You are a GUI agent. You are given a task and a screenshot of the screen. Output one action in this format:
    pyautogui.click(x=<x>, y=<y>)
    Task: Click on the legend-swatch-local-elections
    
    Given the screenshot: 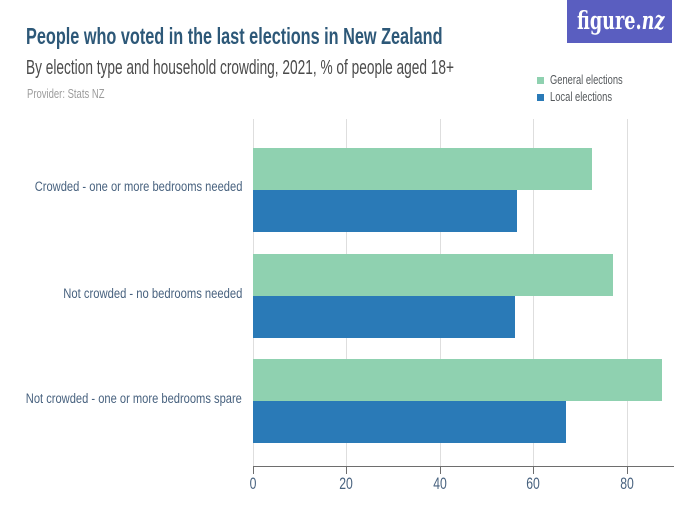 What is the action you would take?
    pyautogui.click(x=540, y=98)
    